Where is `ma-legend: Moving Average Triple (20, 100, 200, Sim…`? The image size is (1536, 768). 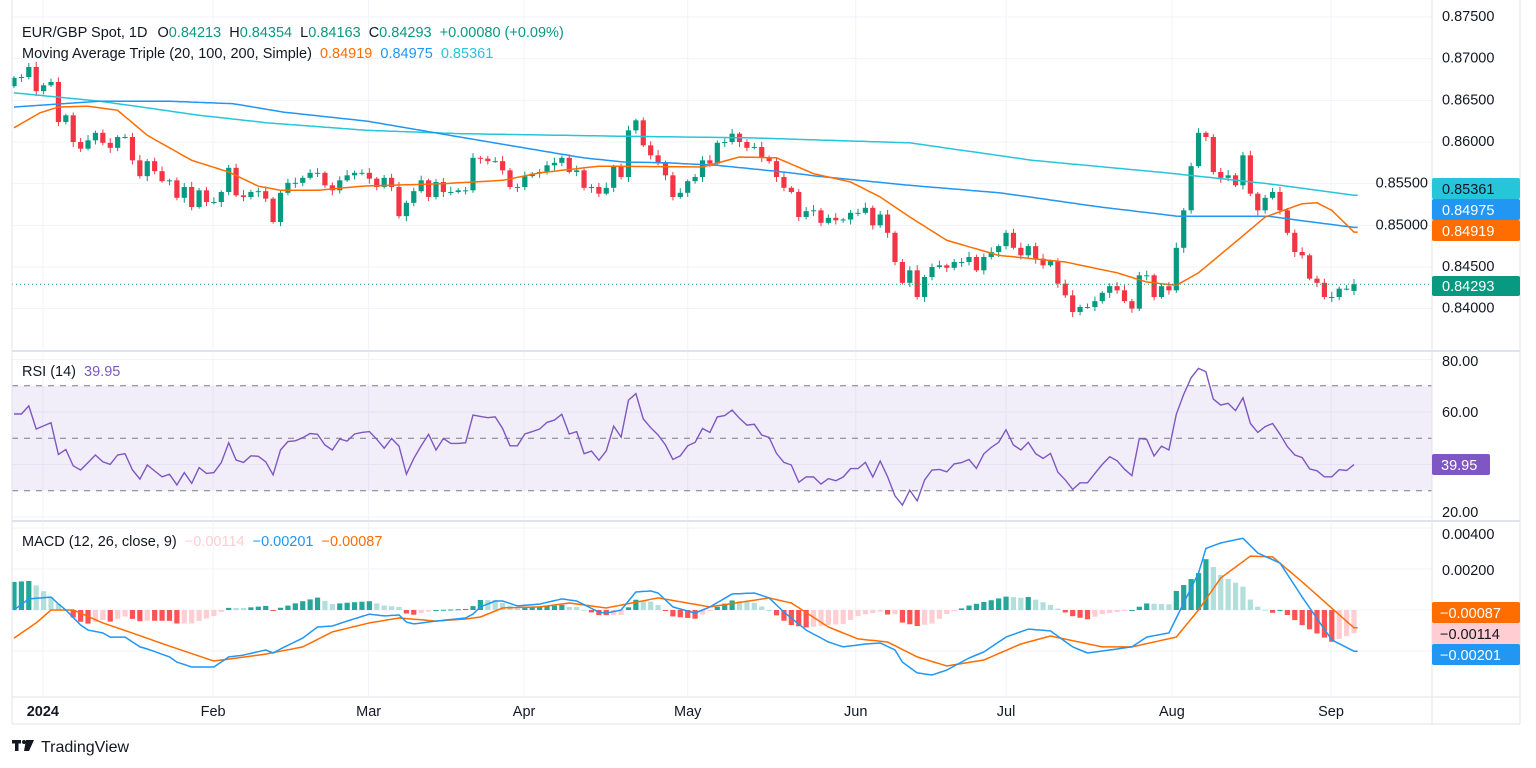
ma-legend: Moving Average Triple (20, 100, 200, Sim… is located at coordinates (257, 54).